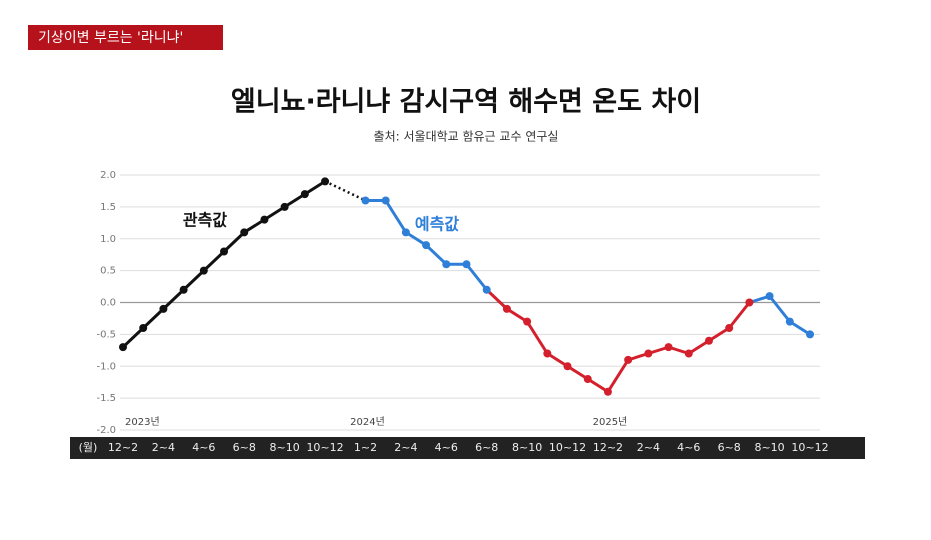 The width and height of the screenshot is (931, 540). What do you see at coordinates (106, 430) in the screenshot?
I see `y-tick-label: -2.0` at bounding box center [106, 430].